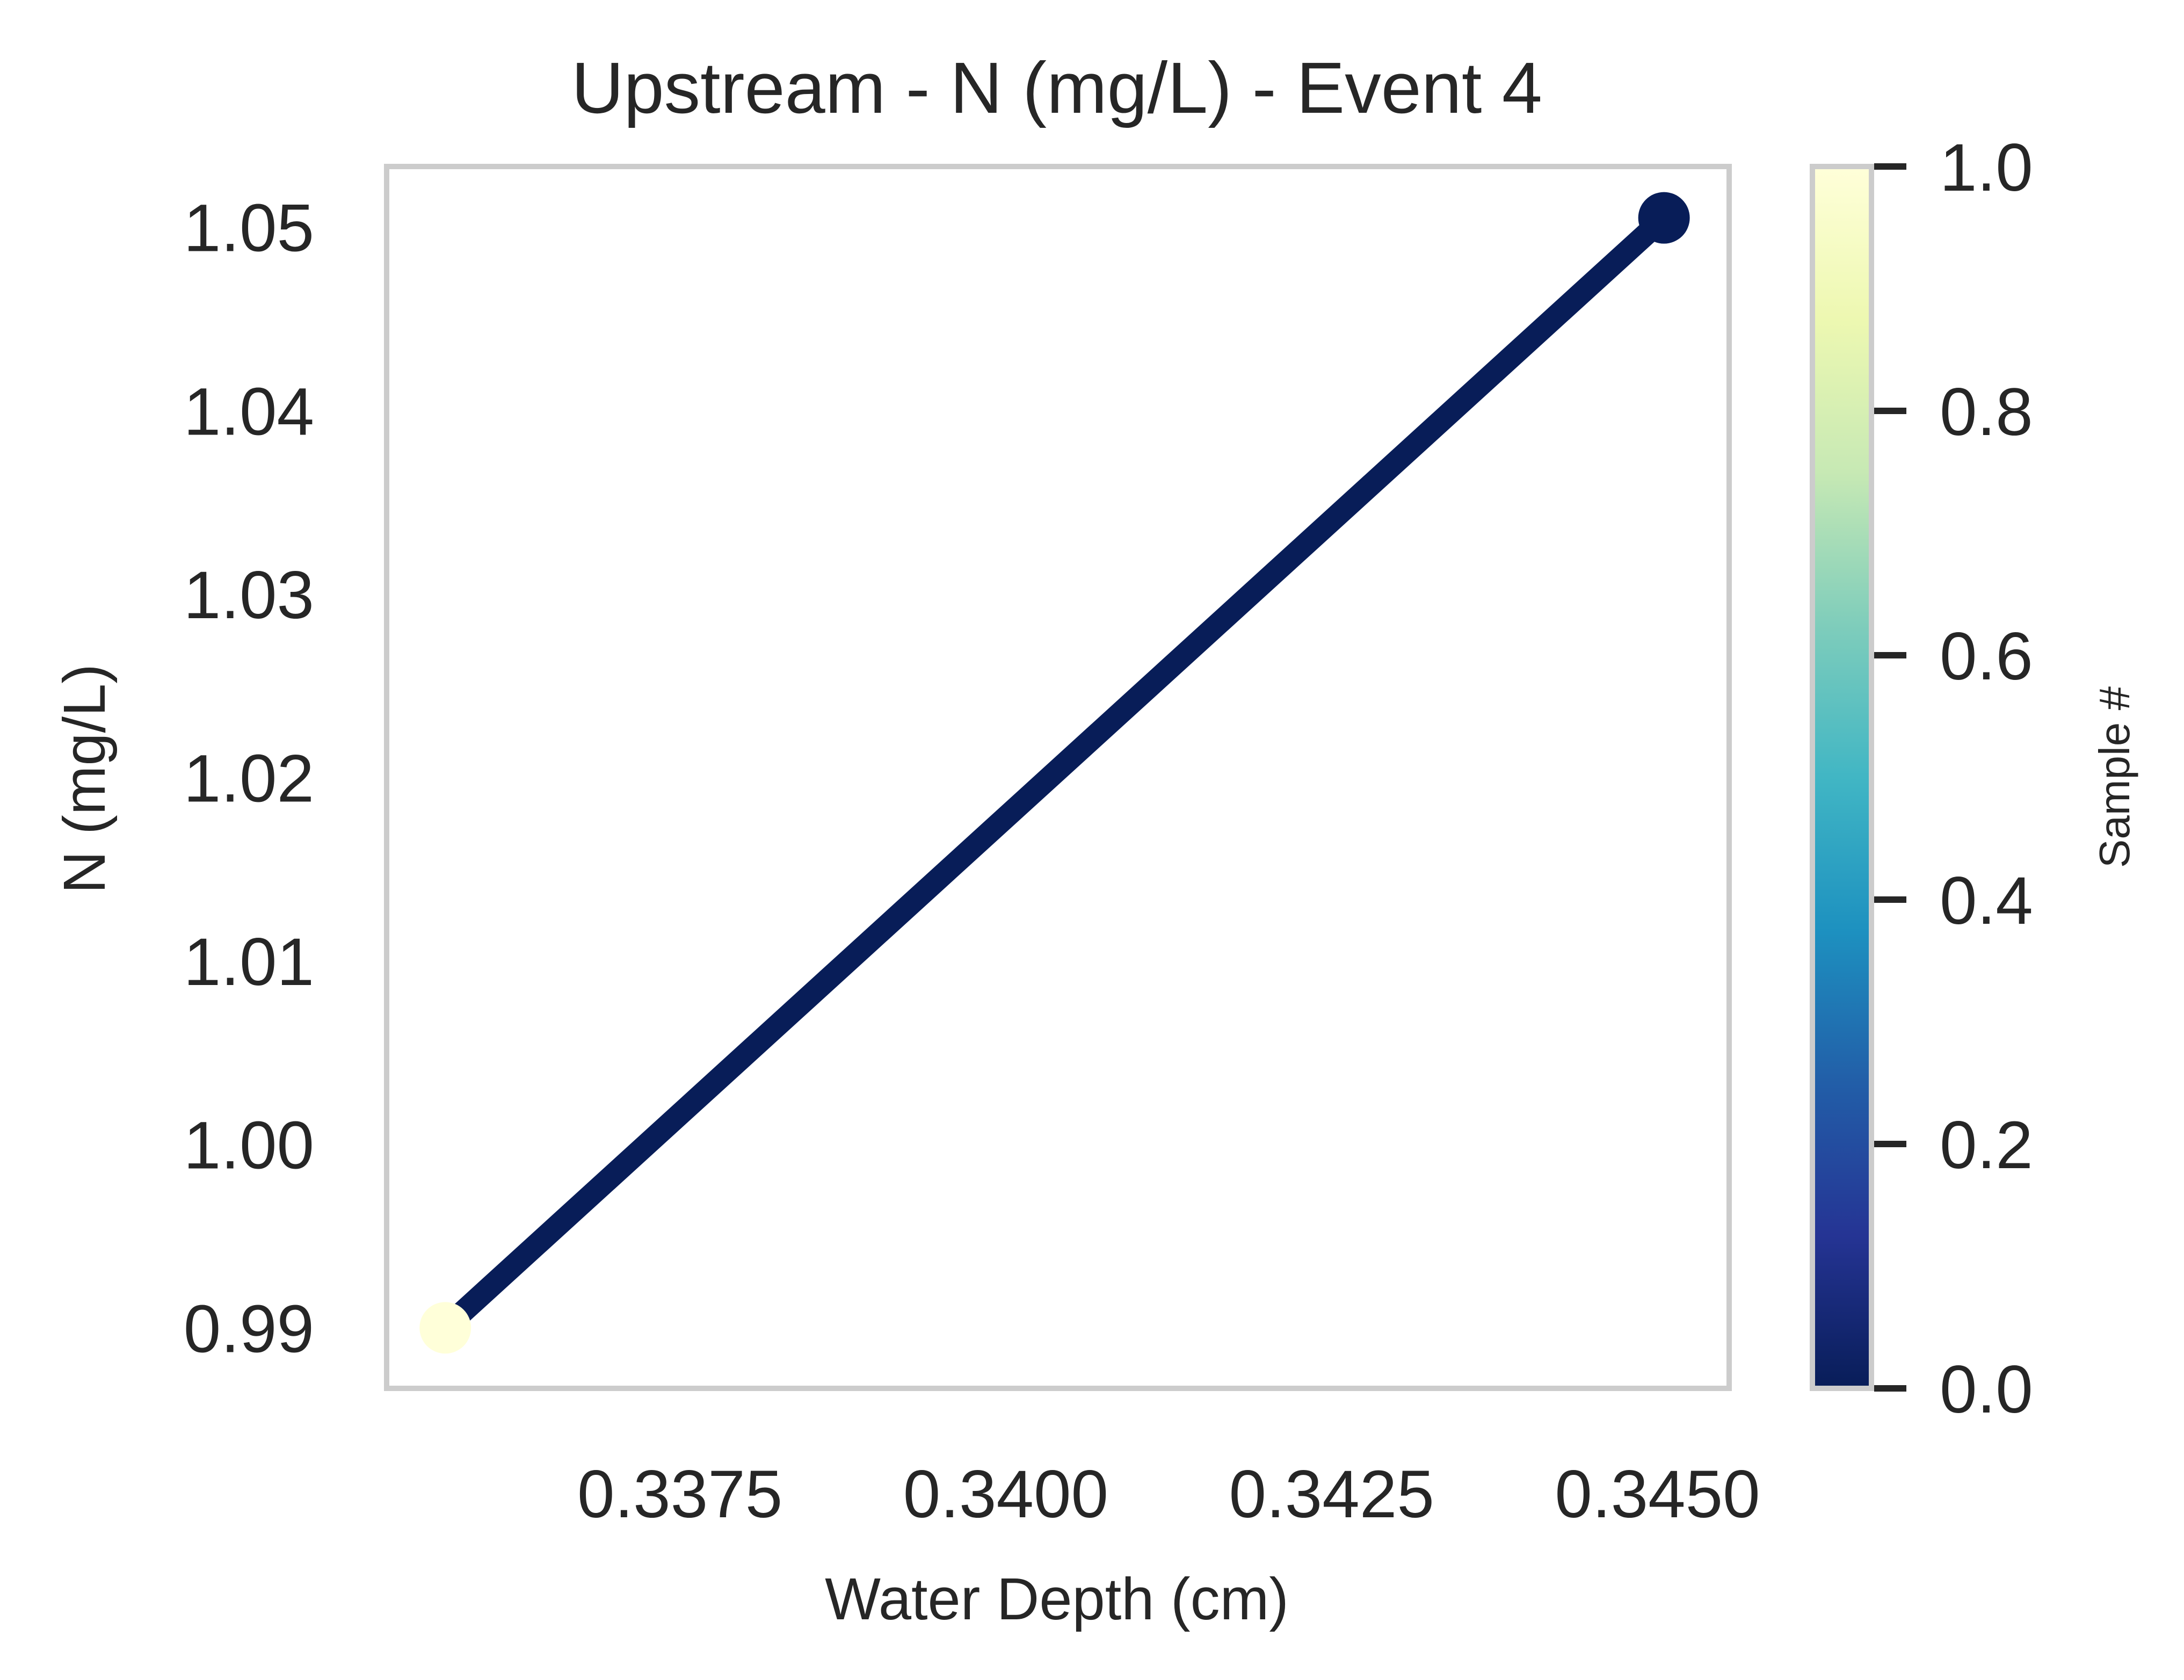 The image size is (2184, 1680). I want to click on chart-title: Upstream - N (mg/L) - Event 4, so click(1056, 87).